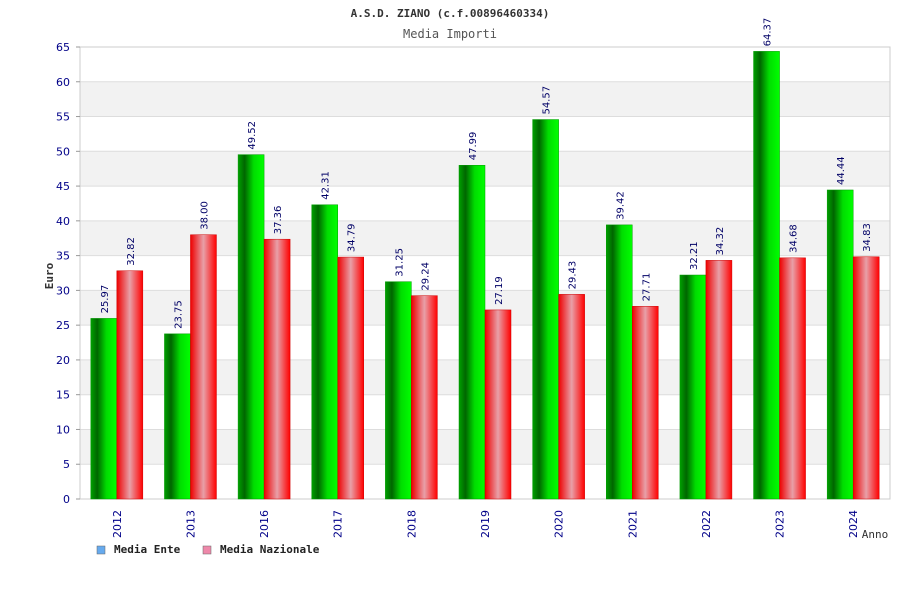 The height and width of the screenshot is (605, 900). I want to click on value-label: 29.43, so click(573, 275).